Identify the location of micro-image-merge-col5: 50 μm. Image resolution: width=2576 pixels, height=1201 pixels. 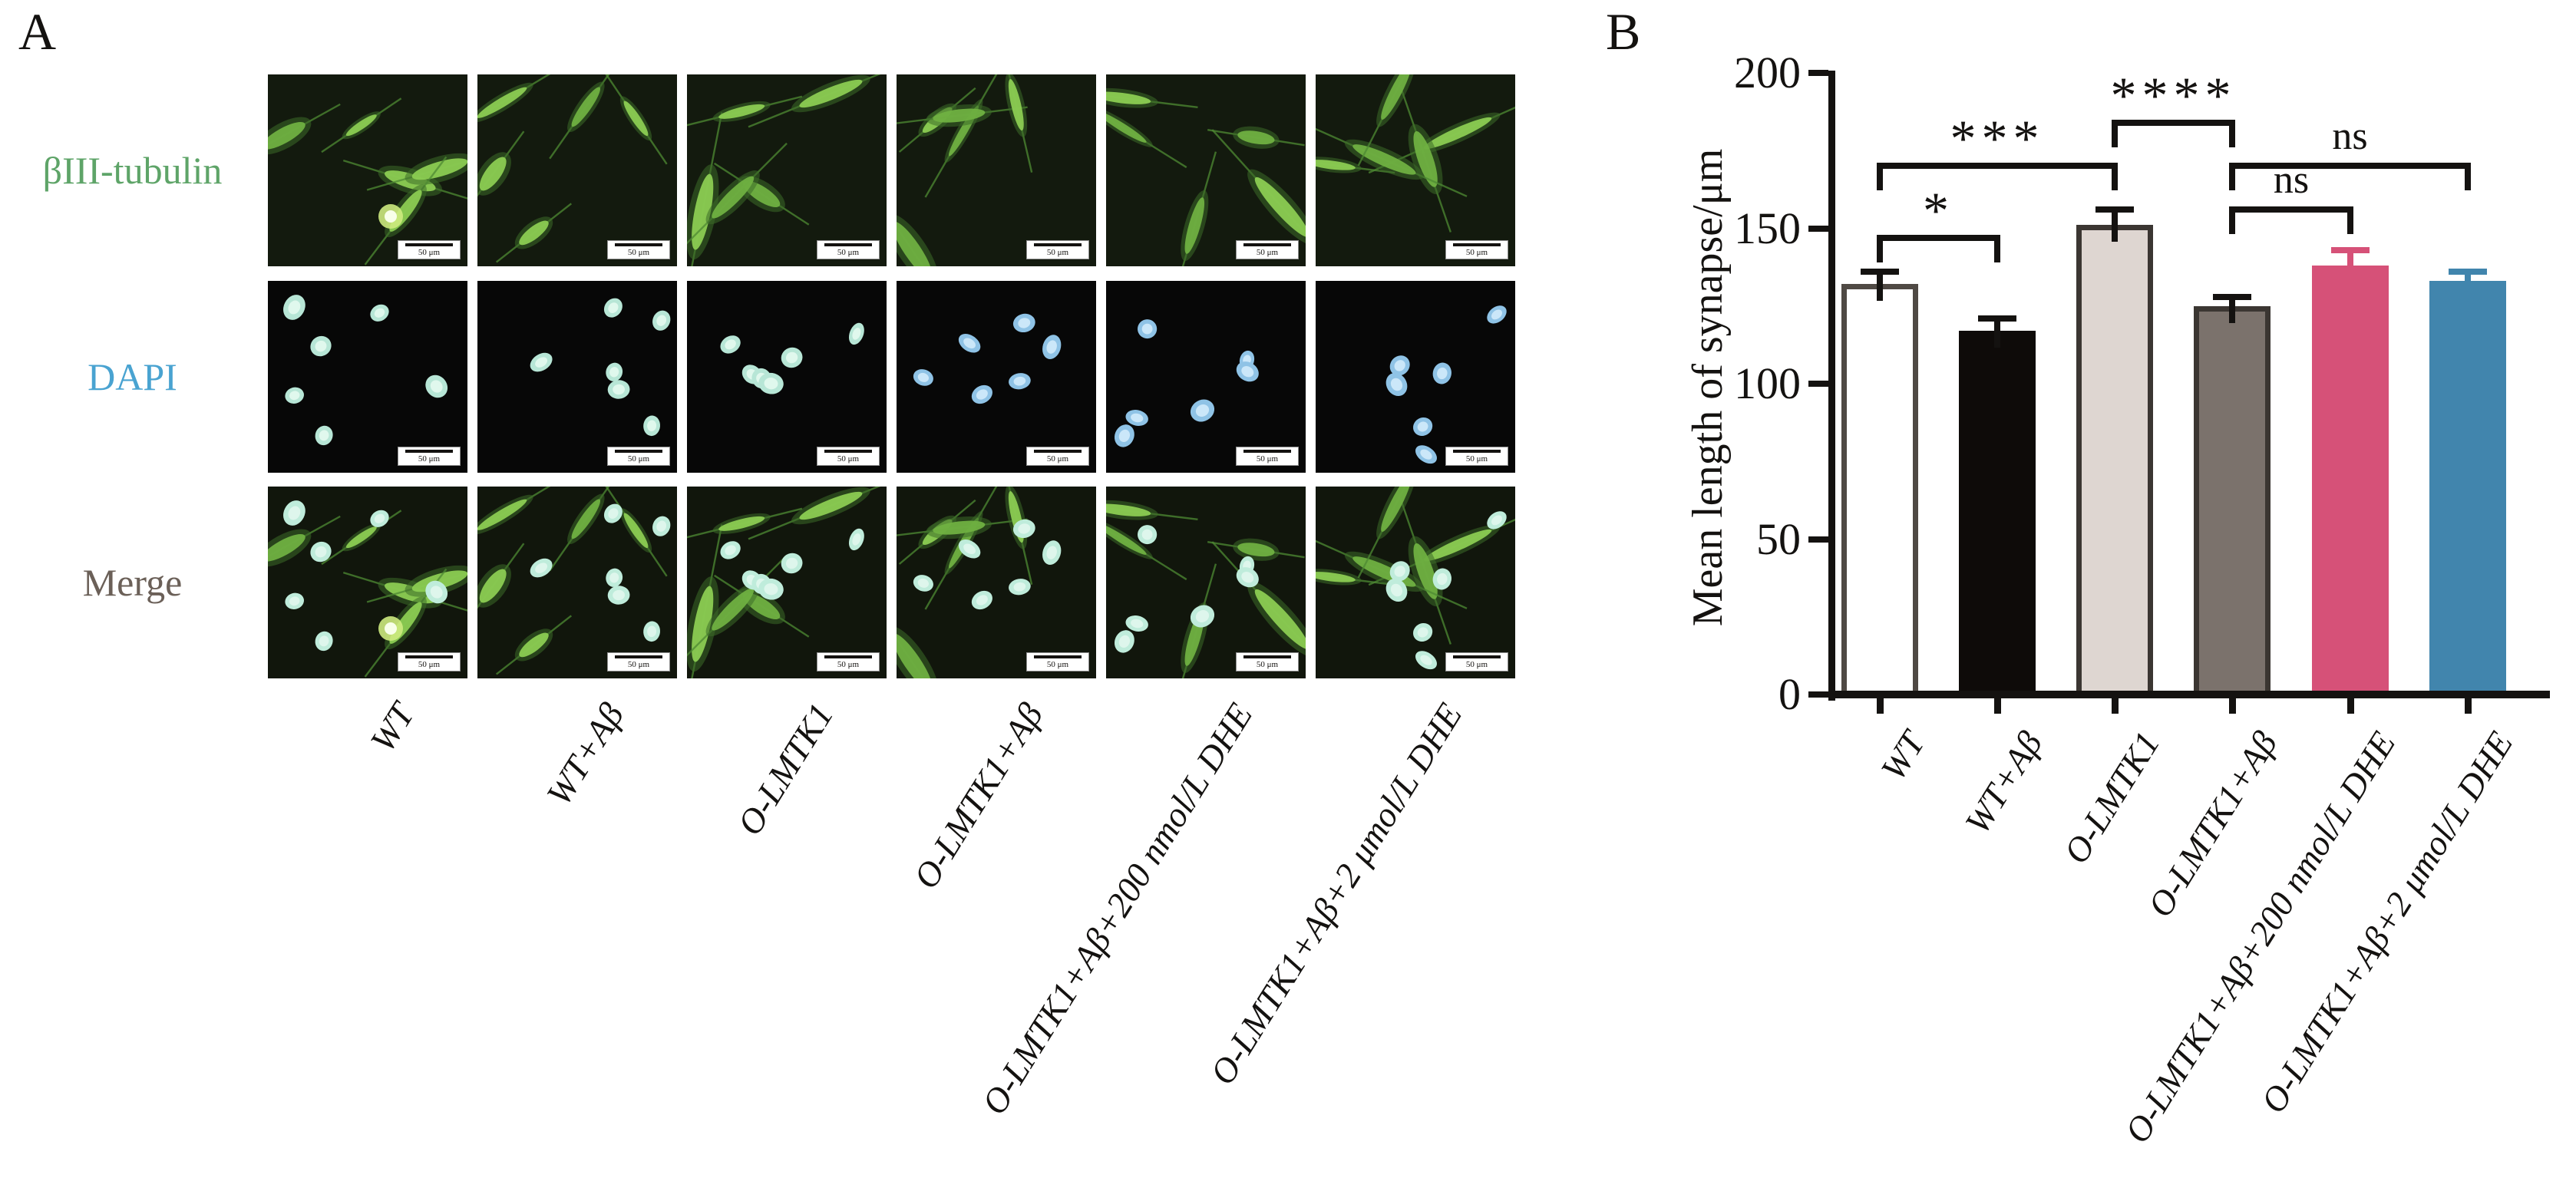
(1206, 582).